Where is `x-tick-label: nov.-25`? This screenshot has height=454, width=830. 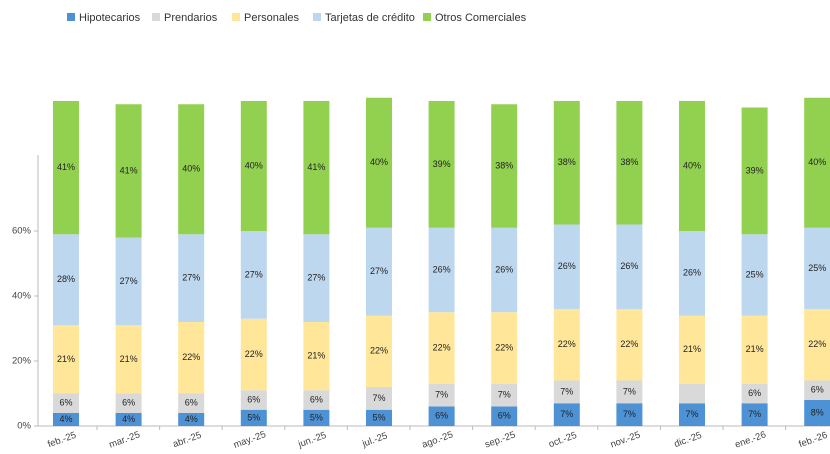 x-tick-label: nov.-25 is located at coordinates (625, 440).